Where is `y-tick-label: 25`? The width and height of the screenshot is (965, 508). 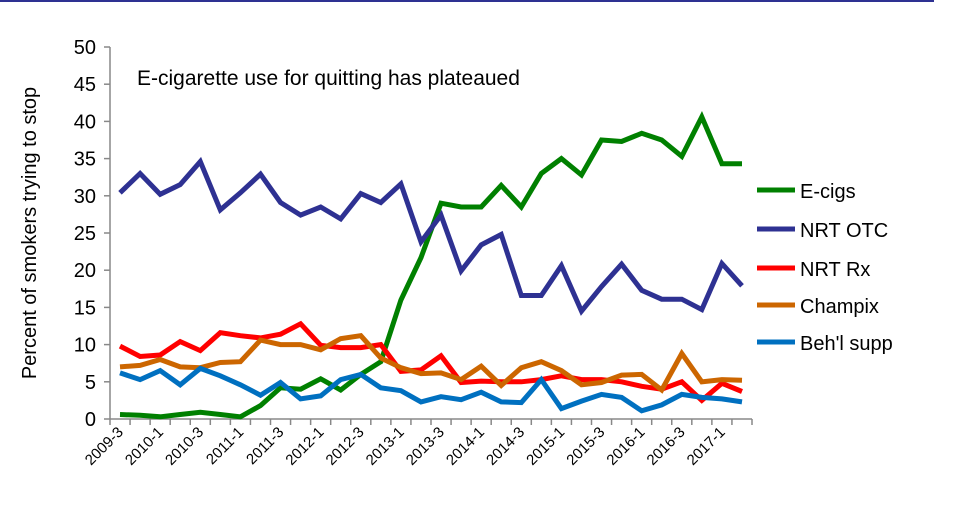
y-tick-label: 25 is located at coordinates (85, 234).